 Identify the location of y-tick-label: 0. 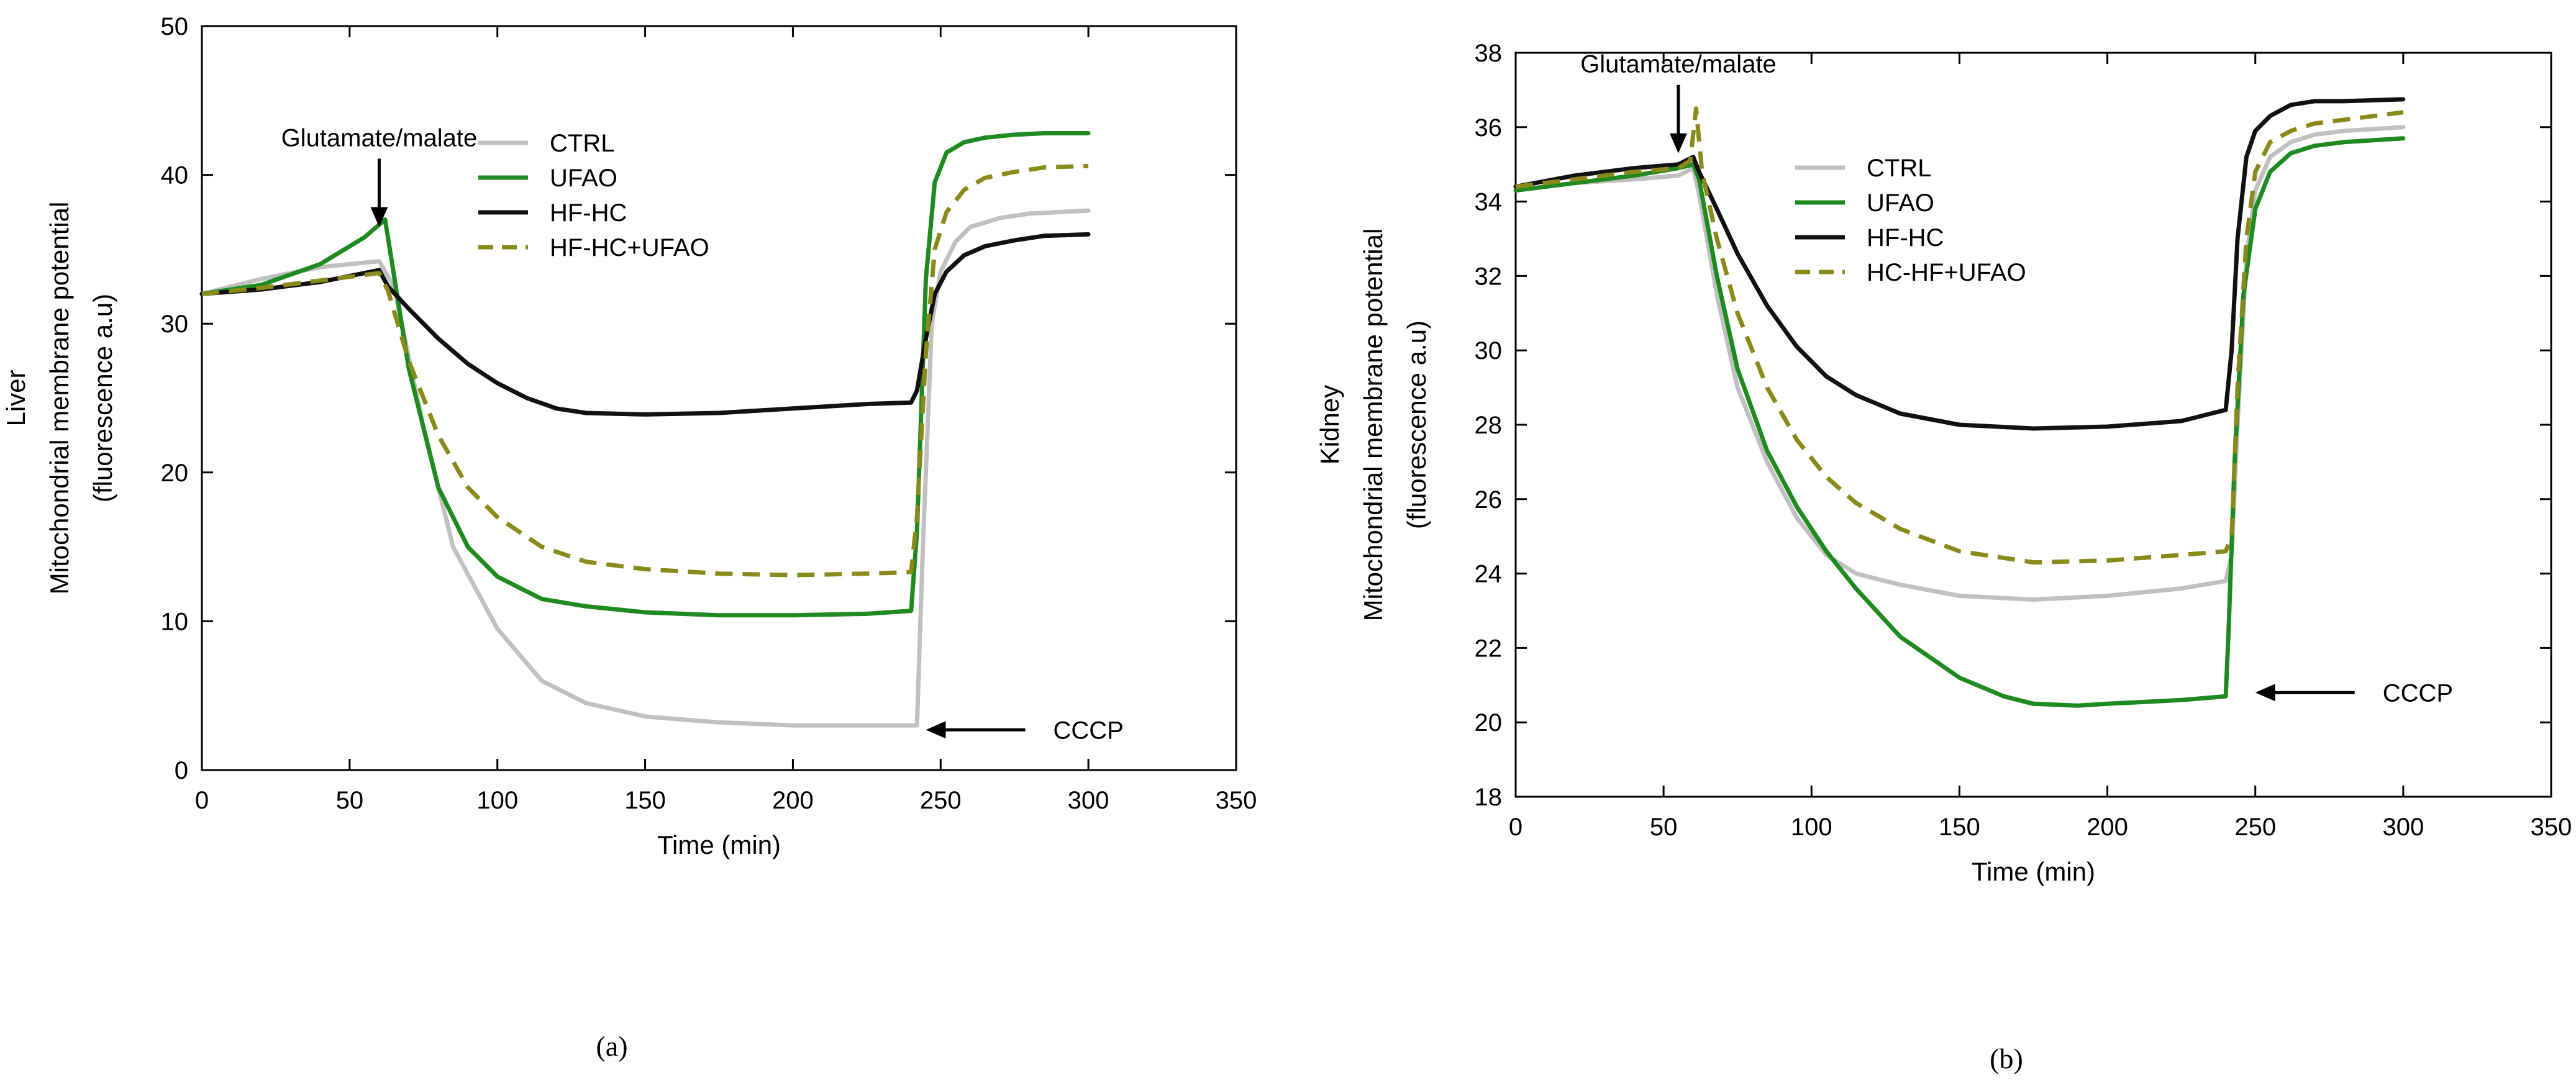
(181, 770).